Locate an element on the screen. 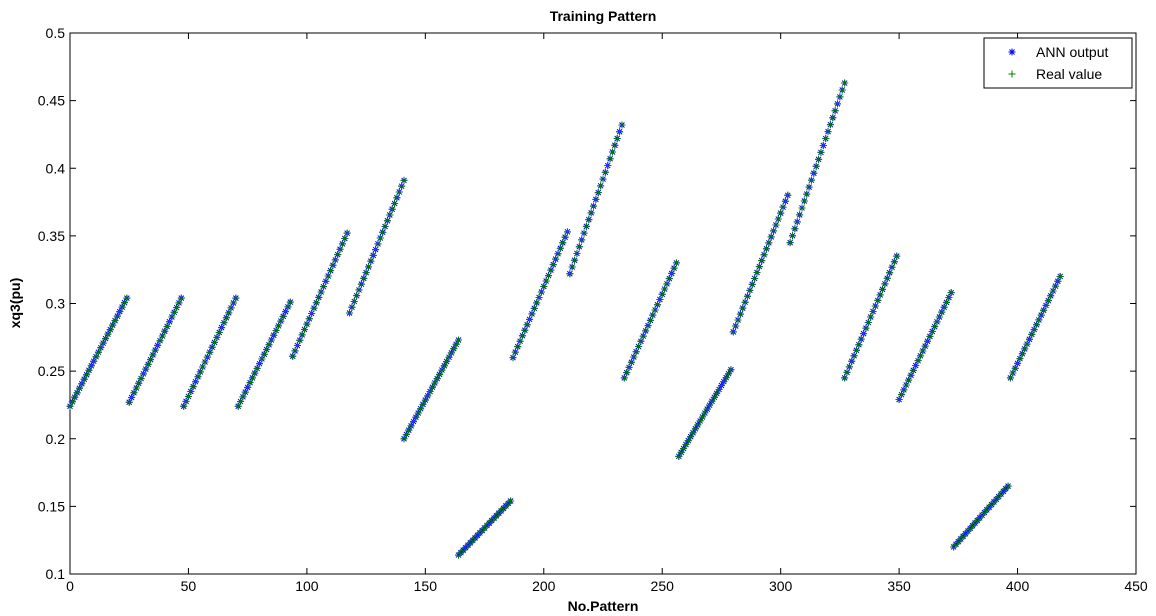 This screenshot has width=1156, height=616. y-tick-label: 0.2 is located at coordinates (56, 439).